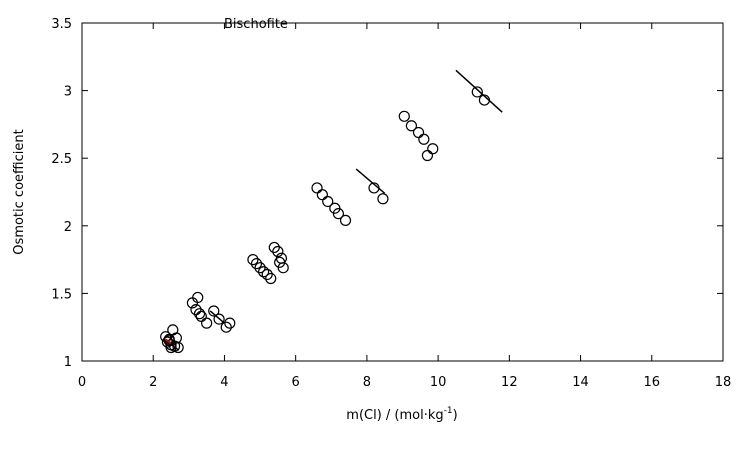 The image size is (750, 450). I want to click on legend-entry: Bischofite, so click(256, 24).